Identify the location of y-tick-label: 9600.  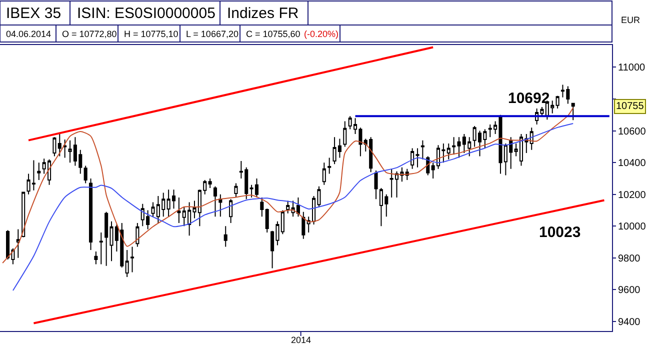
(629, 290).